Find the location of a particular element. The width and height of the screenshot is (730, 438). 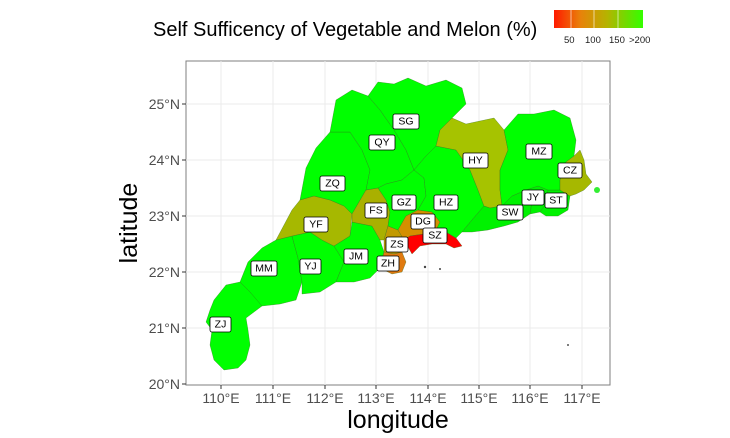

x-tick-label: 111°E is located at coordinates (273, 398).